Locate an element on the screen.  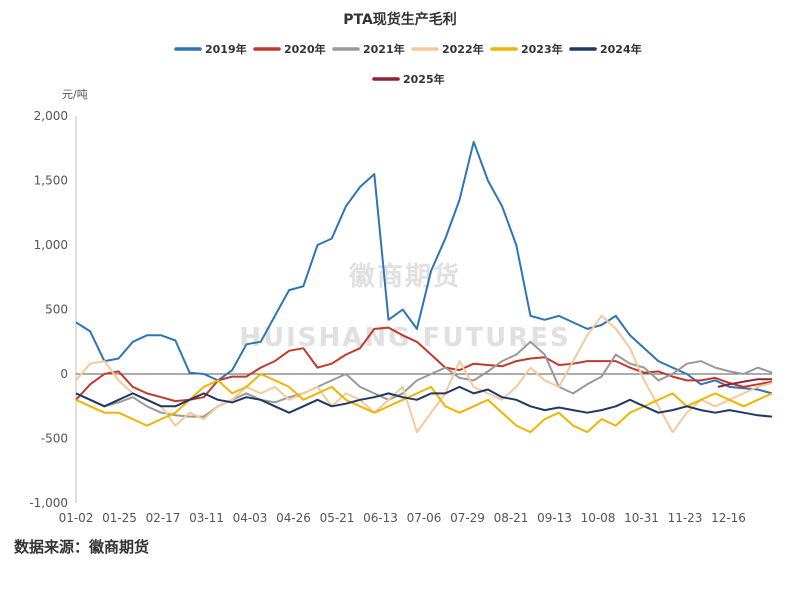
y-tick-label: -500 is located at coordinates (54, 439).